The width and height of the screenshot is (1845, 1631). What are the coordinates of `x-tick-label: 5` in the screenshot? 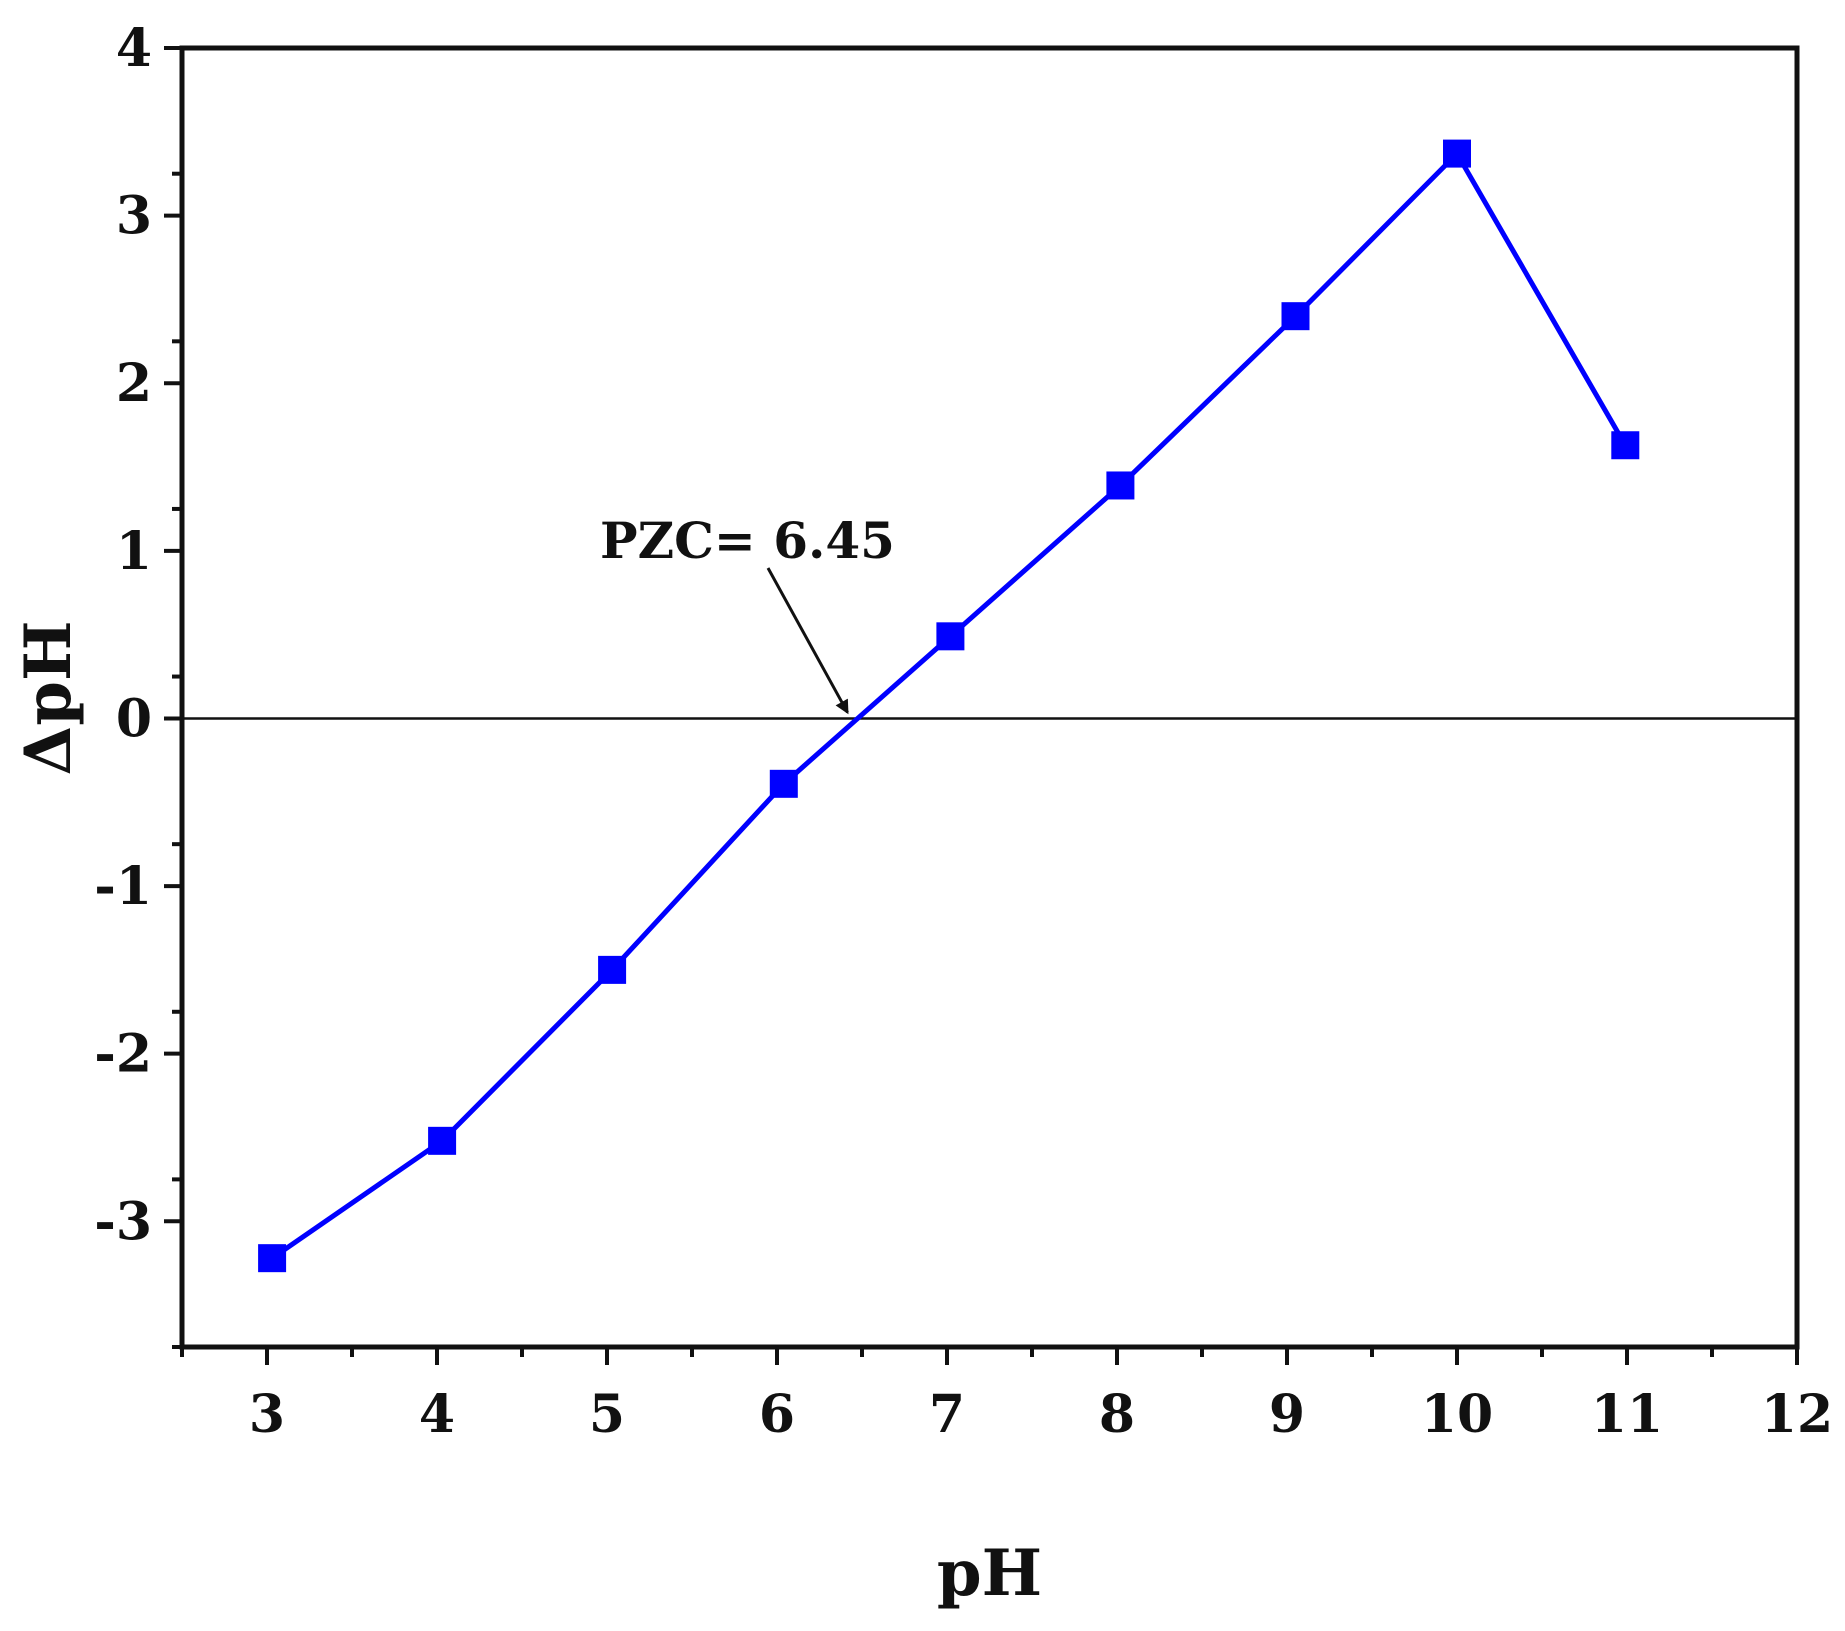 It's located at (607, 1414).